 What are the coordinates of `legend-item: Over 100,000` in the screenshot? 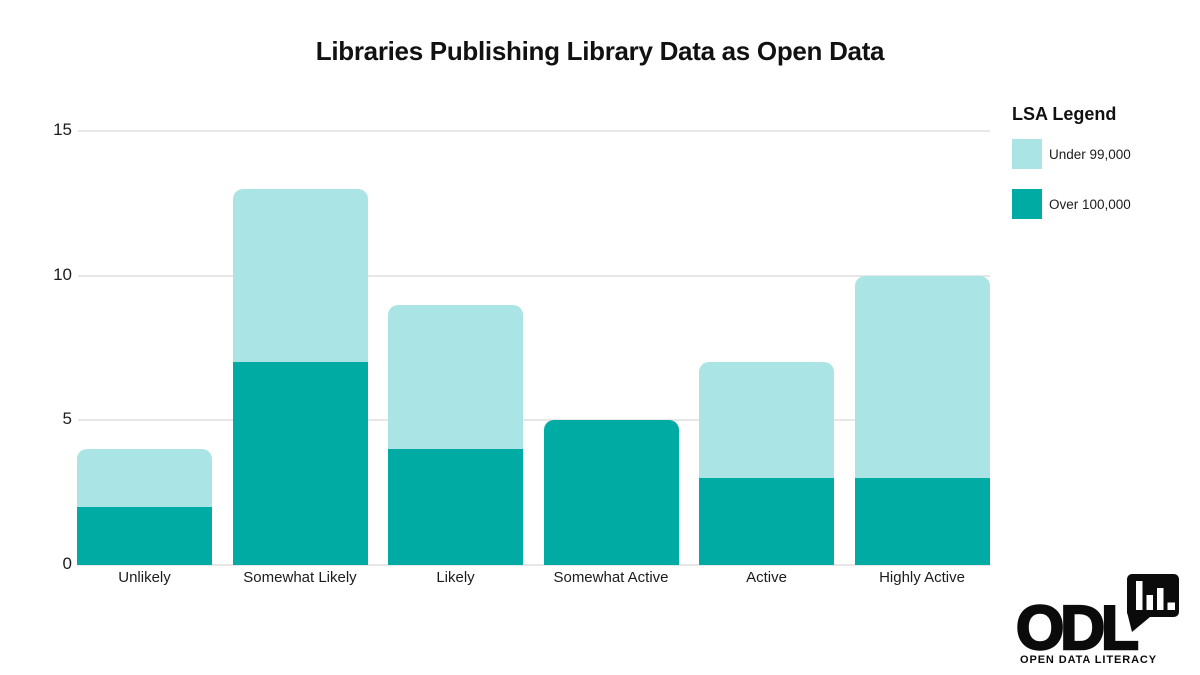 It's located at (1102, 204).